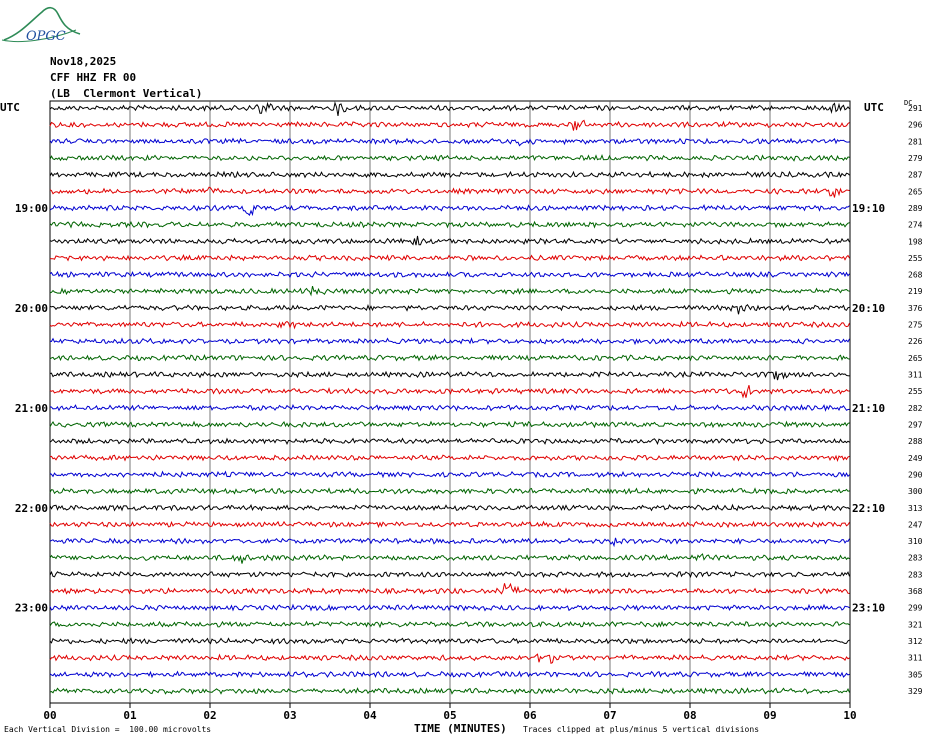 The height and width of the screenshot is (744, 930). Describe the element at coordinates (915, 608) in the screenshot. I see `dc-offset-label: 299` at that location.